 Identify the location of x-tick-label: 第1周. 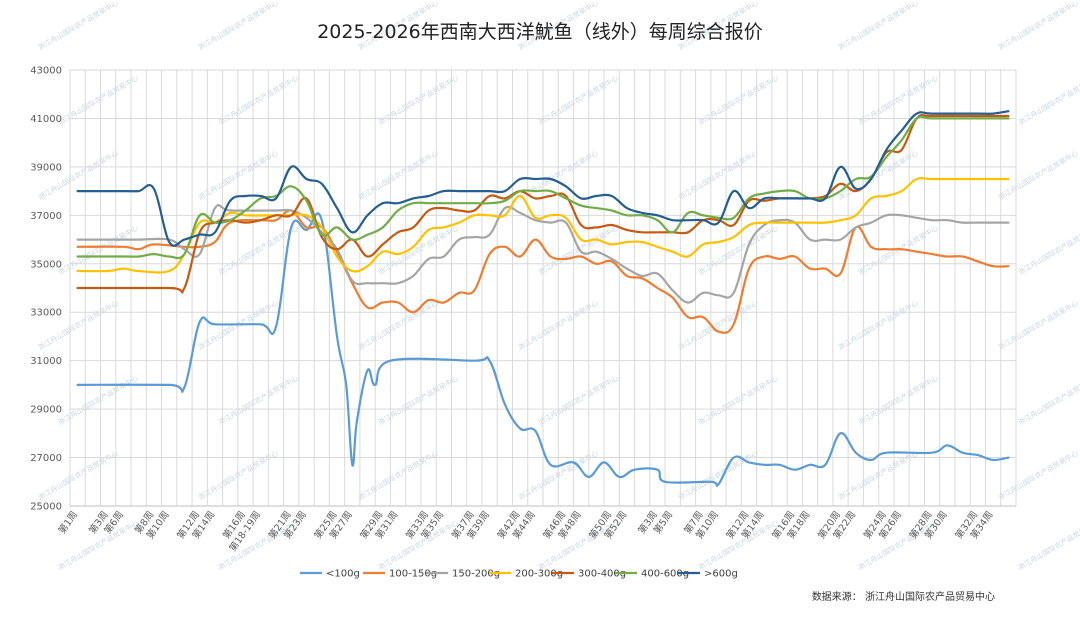
(68, 522).